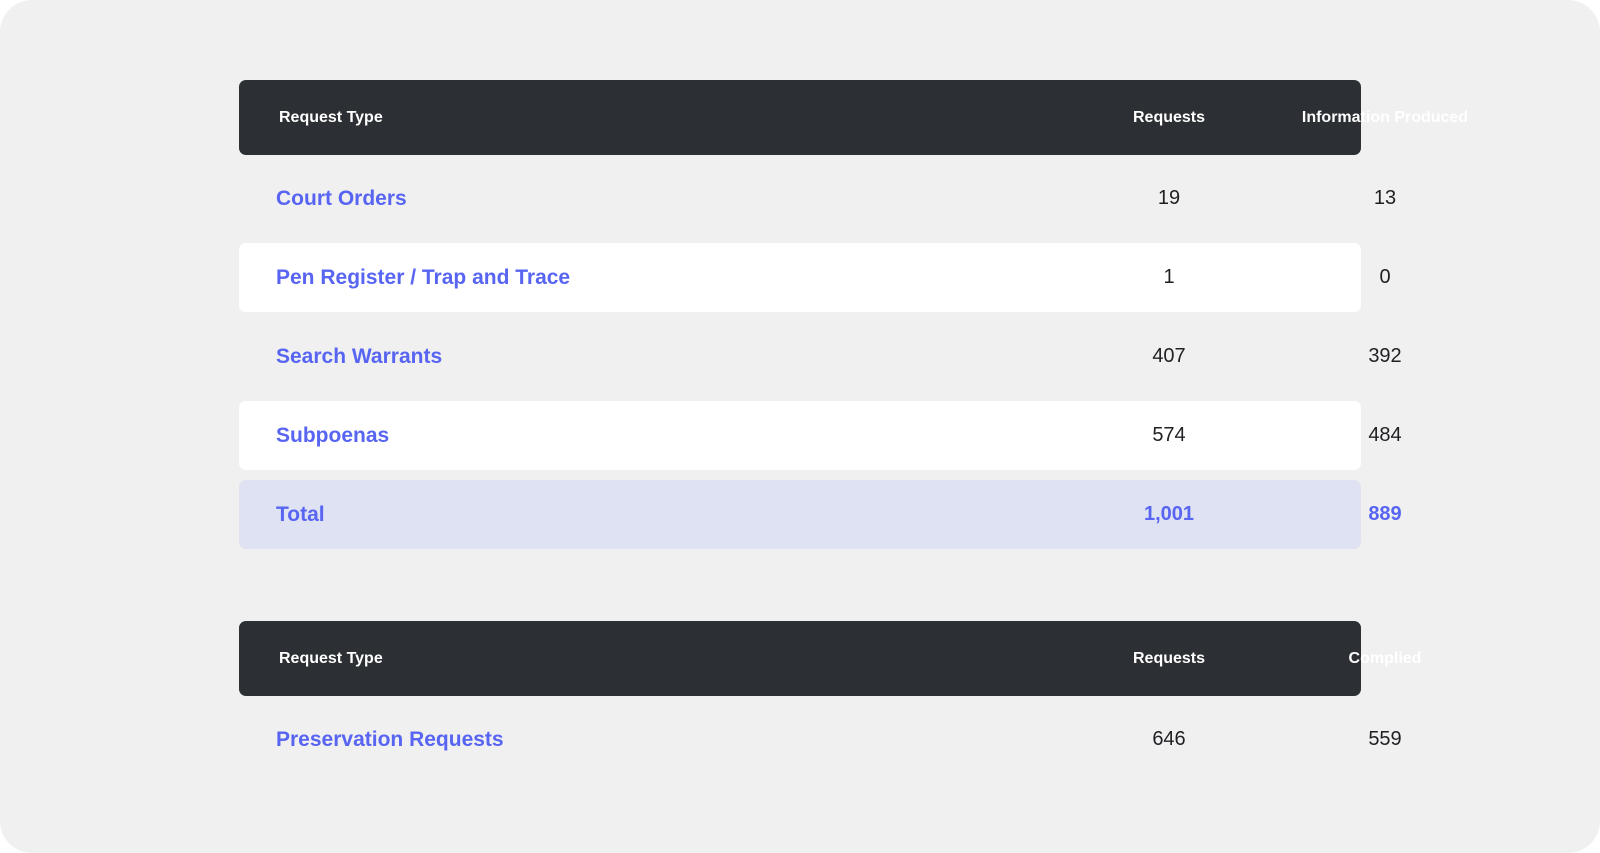 Image resolution: width=1600 pixels, height=853 pixels. I want to click on total-label: Total, so click(300, 514).